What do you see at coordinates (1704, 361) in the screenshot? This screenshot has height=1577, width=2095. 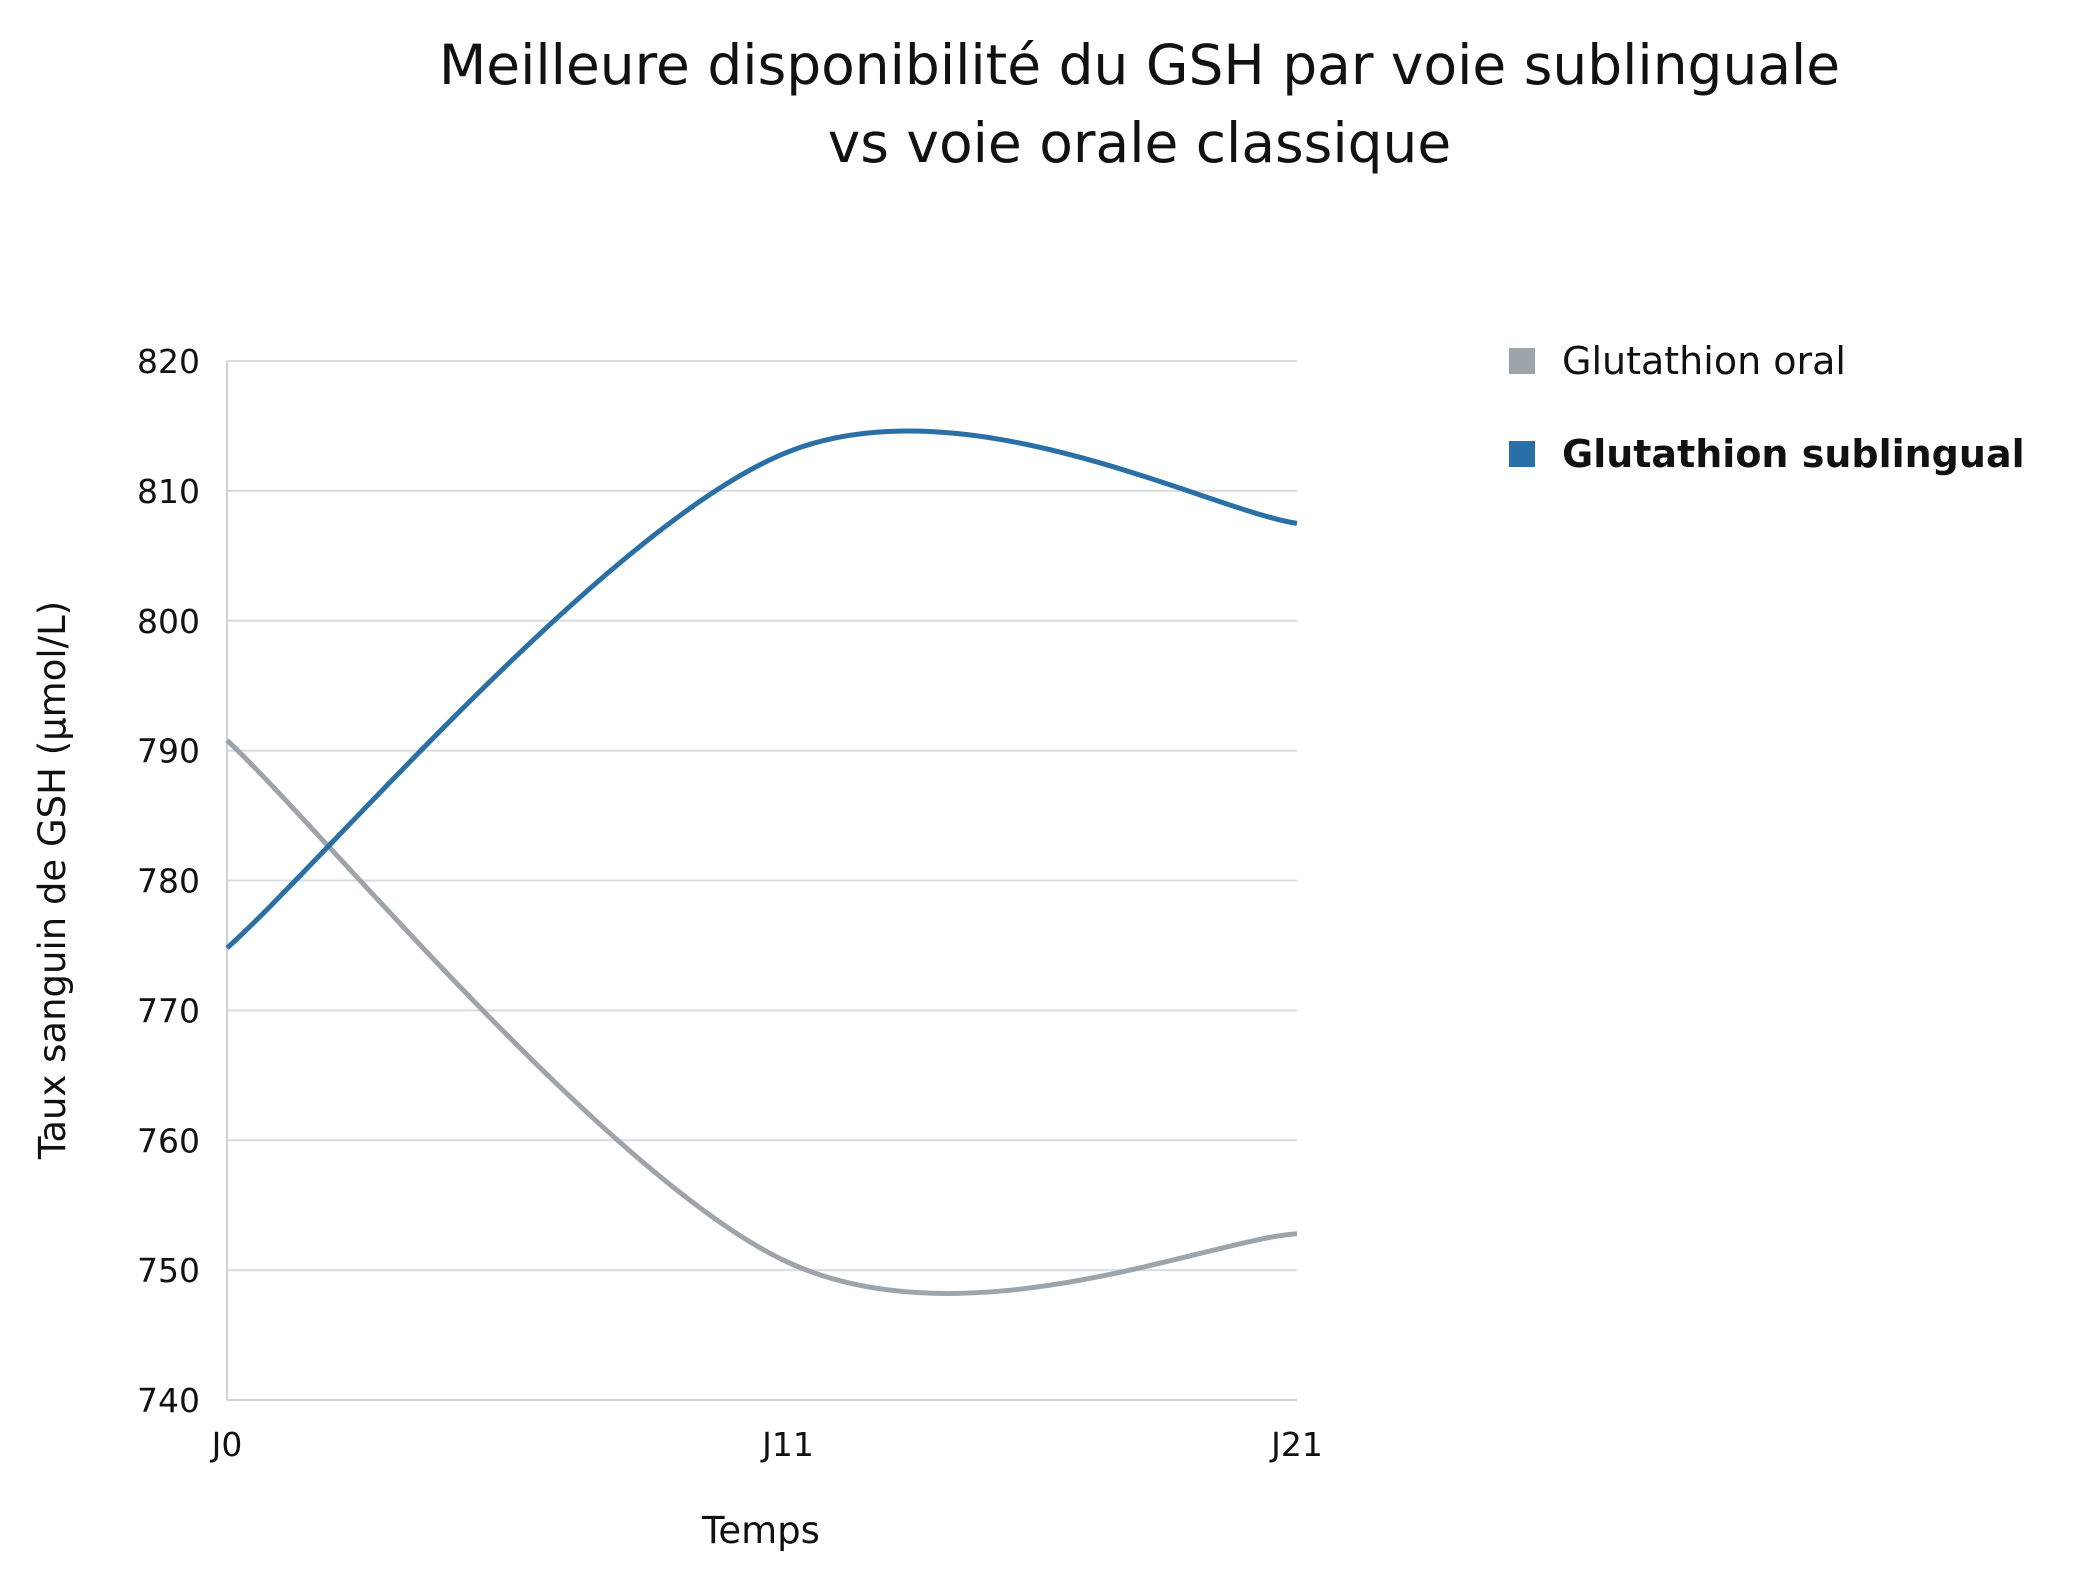 I see `legend-label: Glutathion oral` at bounding box center [1704, 361].